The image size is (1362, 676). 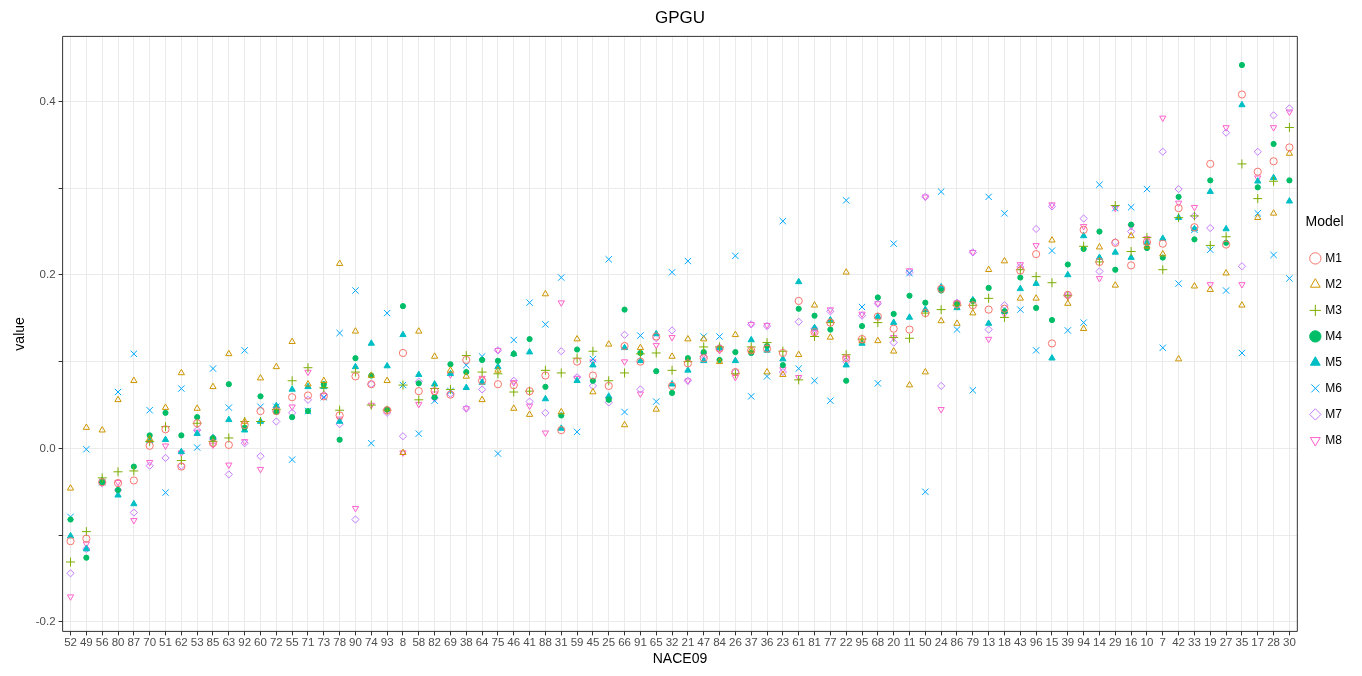 I want to click on x-tick-label: 65, so click(x=656, y=642).